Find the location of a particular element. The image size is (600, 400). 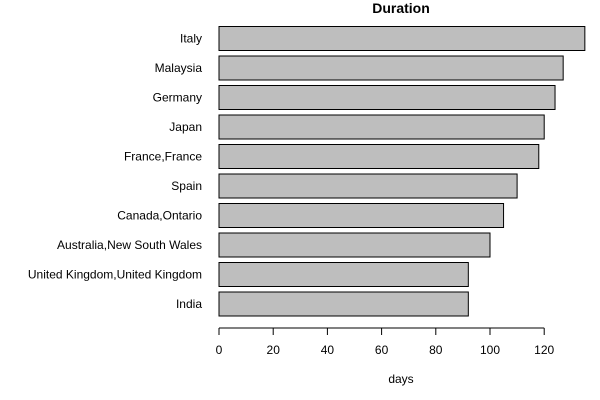

x-tick-label: 20 is located at coordinates (274, 350).